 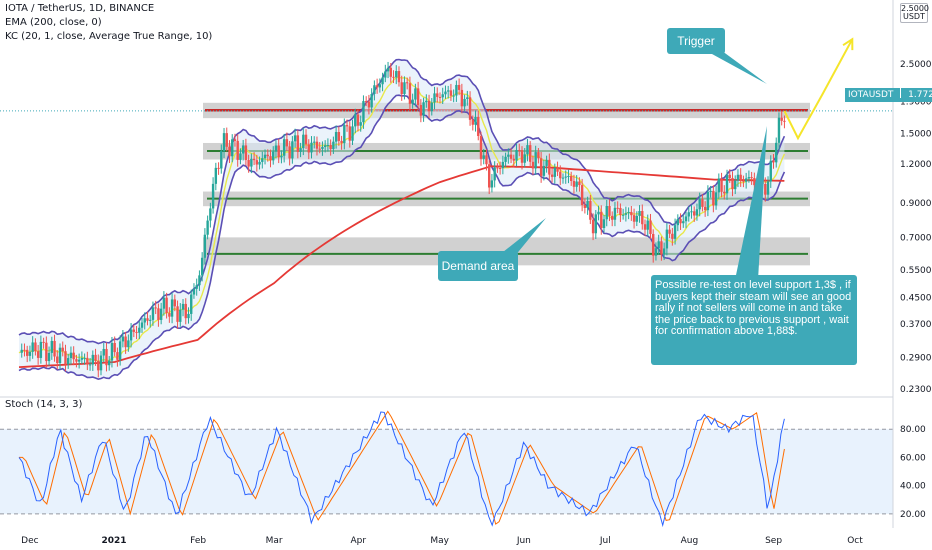 I want to click on price-tick-label: 0.7000, so click(x=916, y=238).